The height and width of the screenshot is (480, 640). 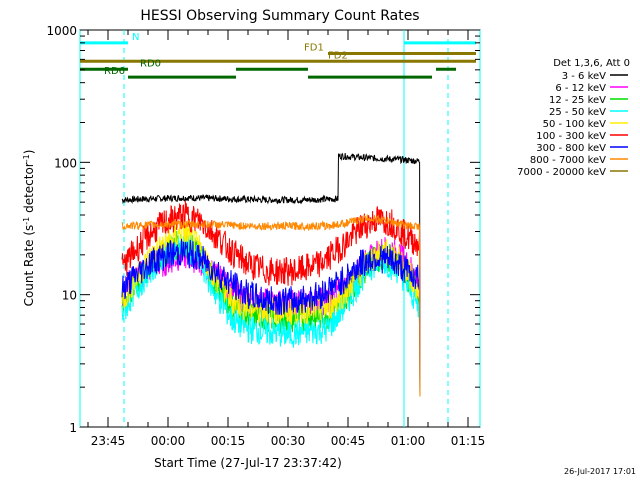 I want to click on legend-label: 12 - 25 keV, so click(x=577, y=100).